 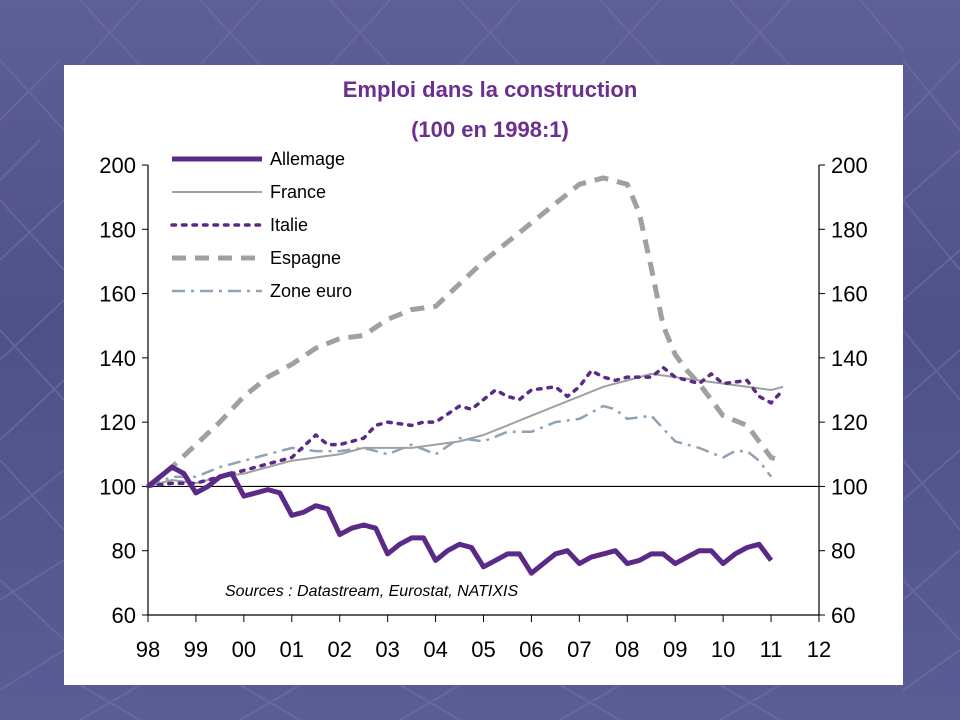 What do you see at coordinates (627, 649) in the screenshot?
I see `x-tick-label: 08` at bounding box center [627, 649].